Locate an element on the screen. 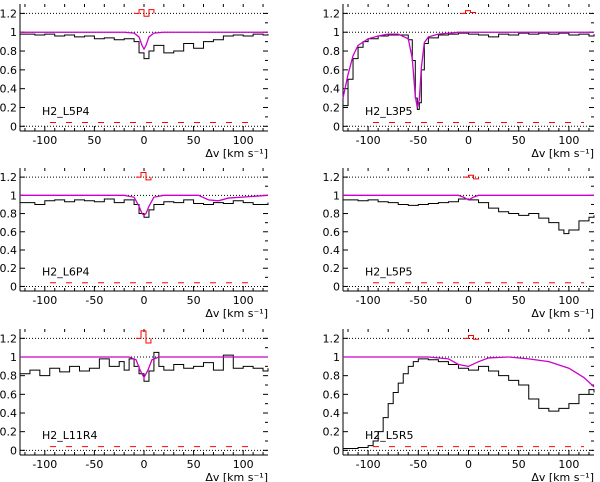 The height and width of the screenshot is (482, 600). panel-label: H2_L3P5 is located at coordinates (389, 111).